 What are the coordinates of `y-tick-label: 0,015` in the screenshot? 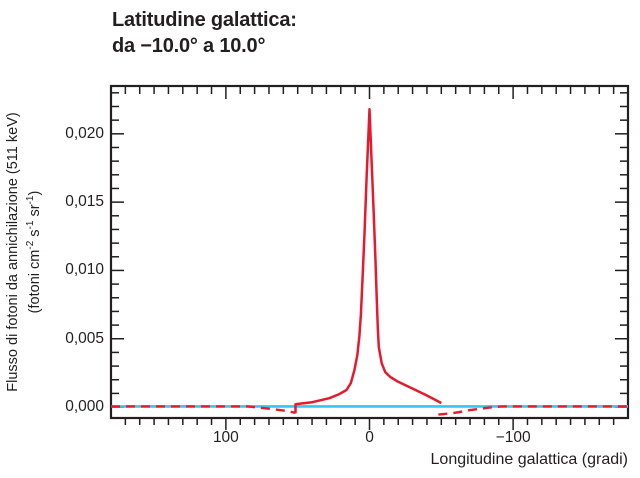 It's located at (84, 202).